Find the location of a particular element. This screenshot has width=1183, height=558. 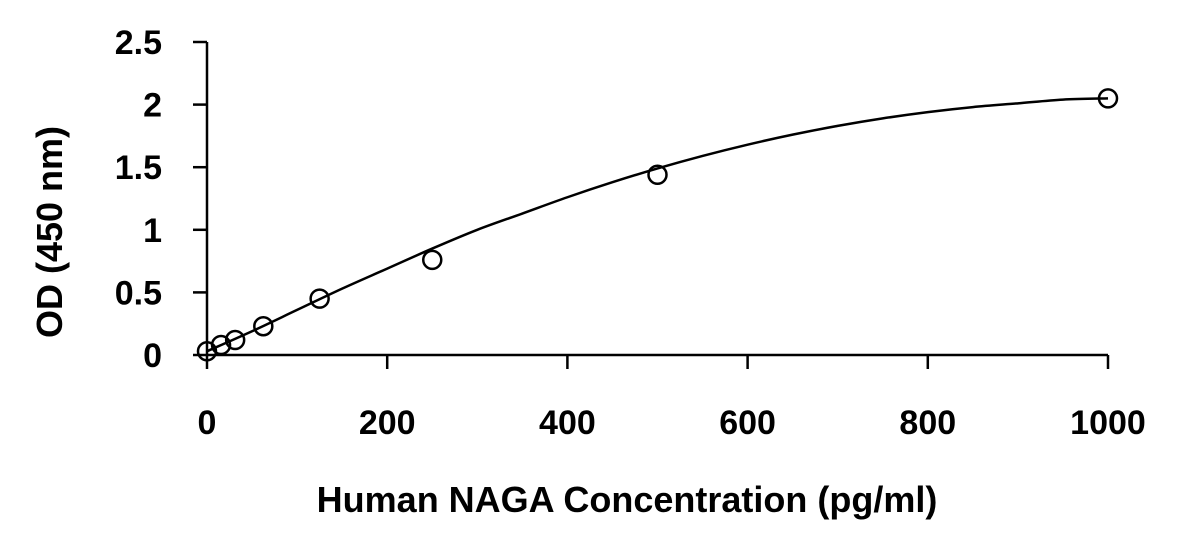

x-tick-label: 600 is located at coordinates (747, 423).